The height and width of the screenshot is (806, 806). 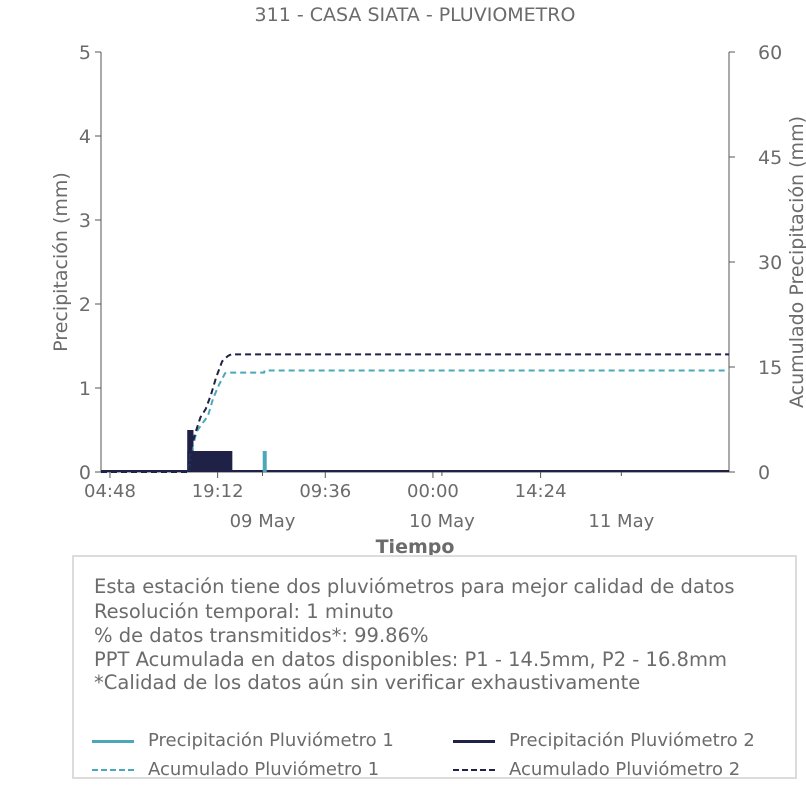 I want to click on legend-label-p1: Precipitación Pluviómetro 1, so click(x=271, y=740).